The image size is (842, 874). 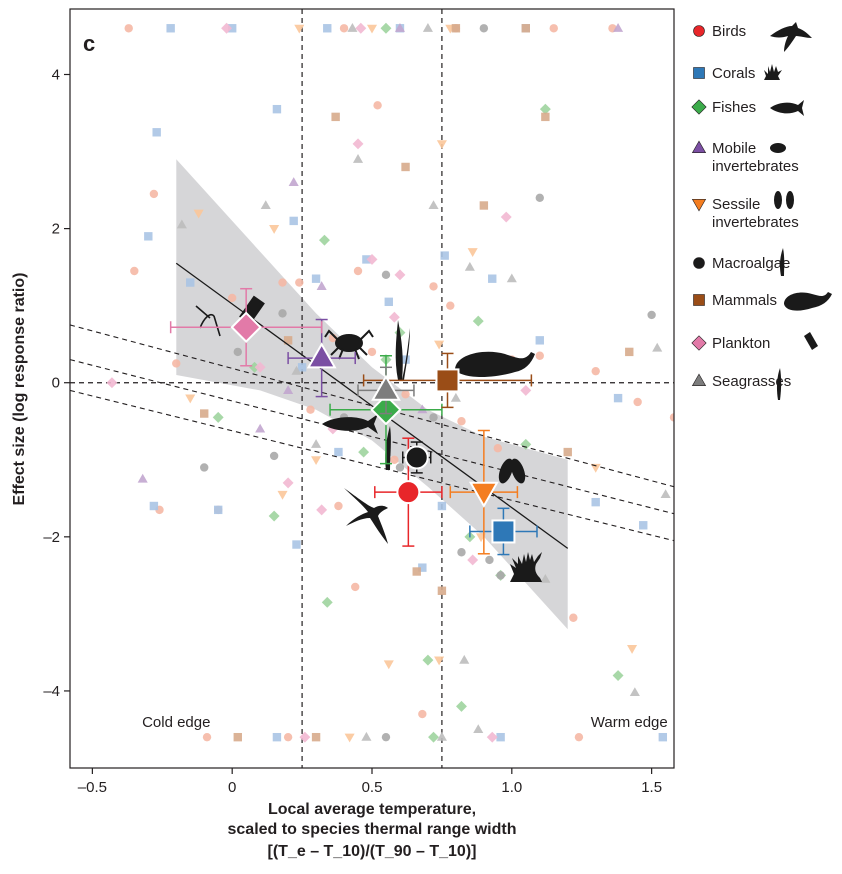 I want to click on macroalgae-silhouette-icon, so click(x=402, y=350).